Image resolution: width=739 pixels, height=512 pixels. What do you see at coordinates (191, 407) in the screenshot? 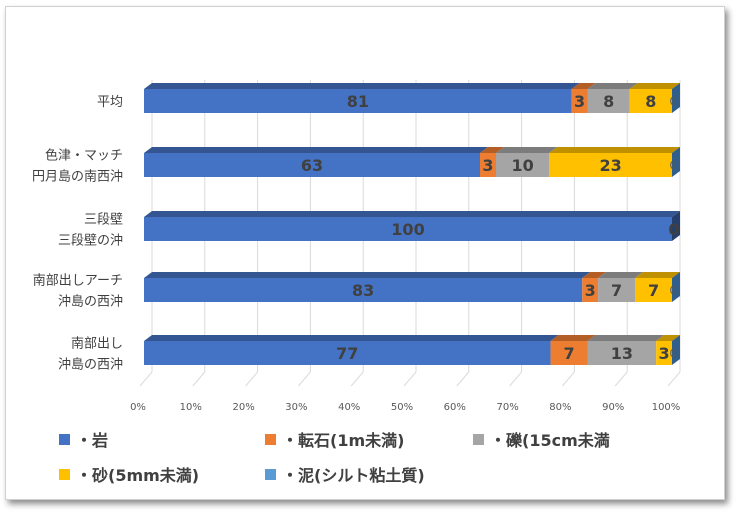
I see `x-tick-label: 10%` at bounding box center [191, 407].